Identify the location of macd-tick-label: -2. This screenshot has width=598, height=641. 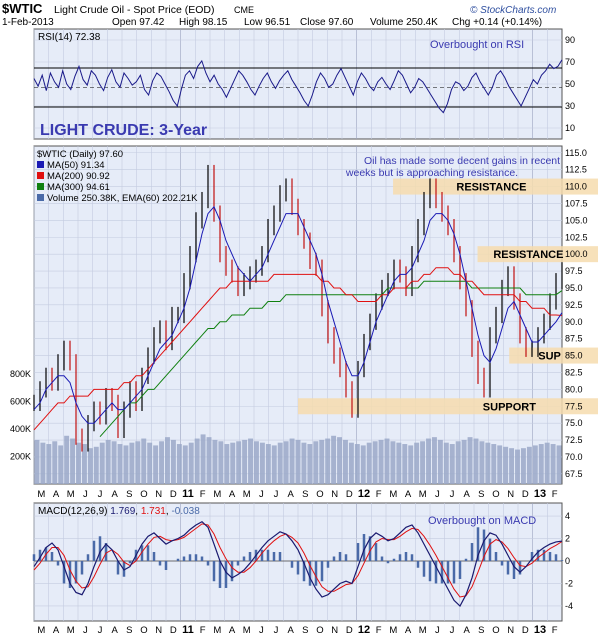
(569, 583).